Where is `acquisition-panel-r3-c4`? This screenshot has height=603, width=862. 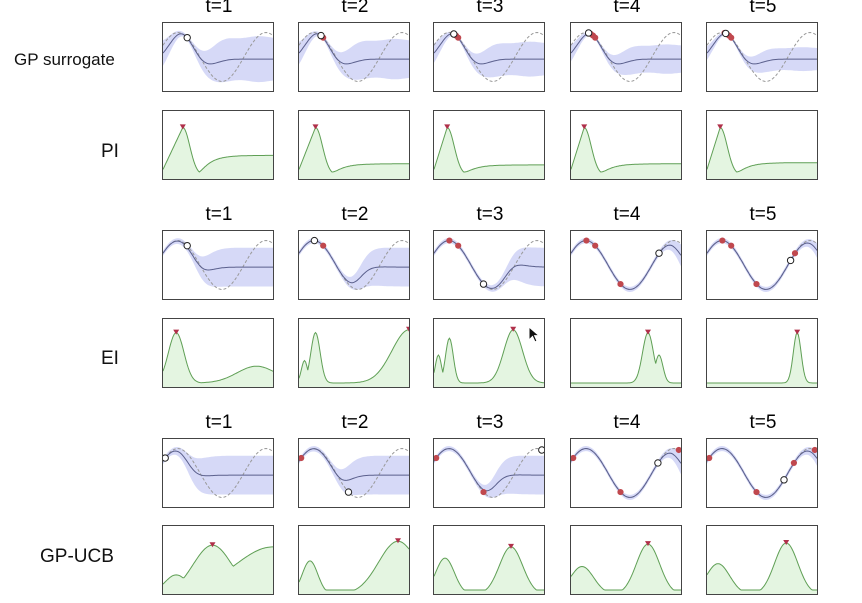 acquisition-panel-r3-c4 is located at coordinates (762, 353).